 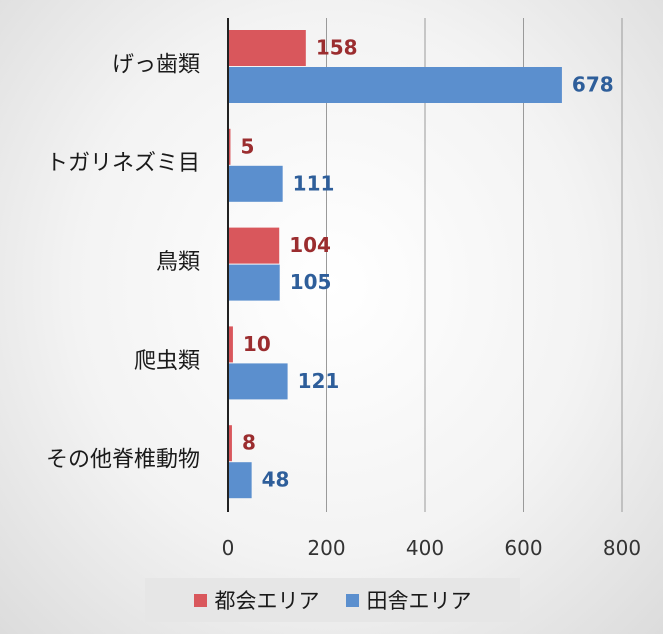 What do you see at coordinates (276, 480) in the screenshot?
I see `data-label: 48` at bounding box center [276, 480].